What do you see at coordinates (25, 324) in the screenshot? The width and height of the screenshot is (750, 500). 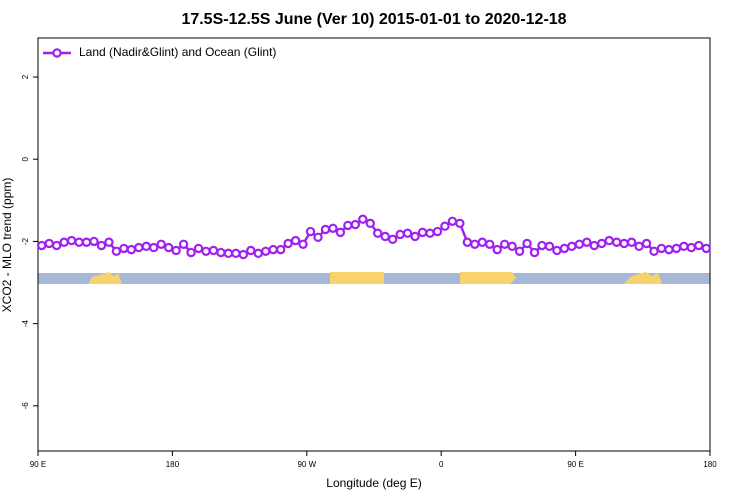 I see `y-tick-label: -4` at bounding box center [25, 324].